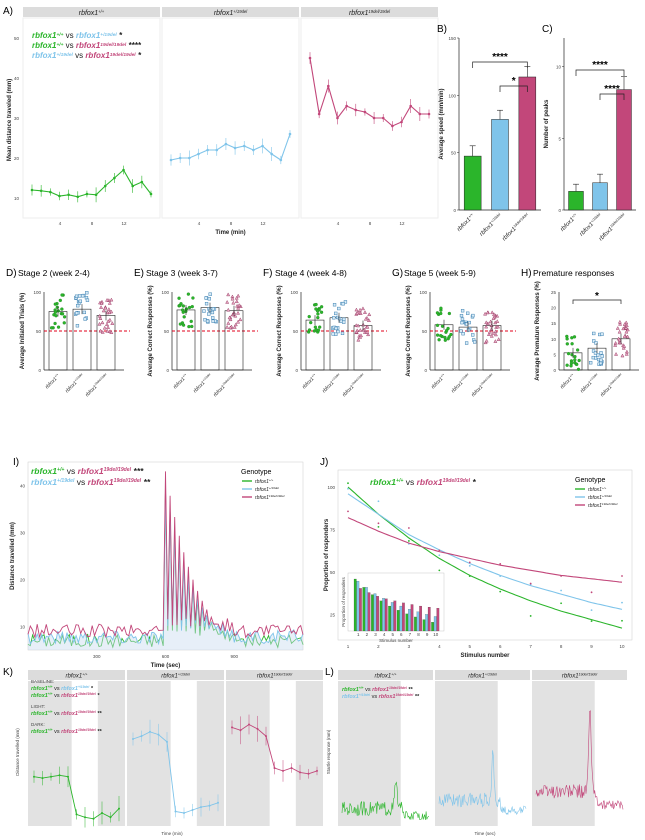 The image size is (645, 840). What do you see at coordinates (427, 634) in the screenshot?
I see `inset-x-tick: 9` at bounding box center [427, 634].